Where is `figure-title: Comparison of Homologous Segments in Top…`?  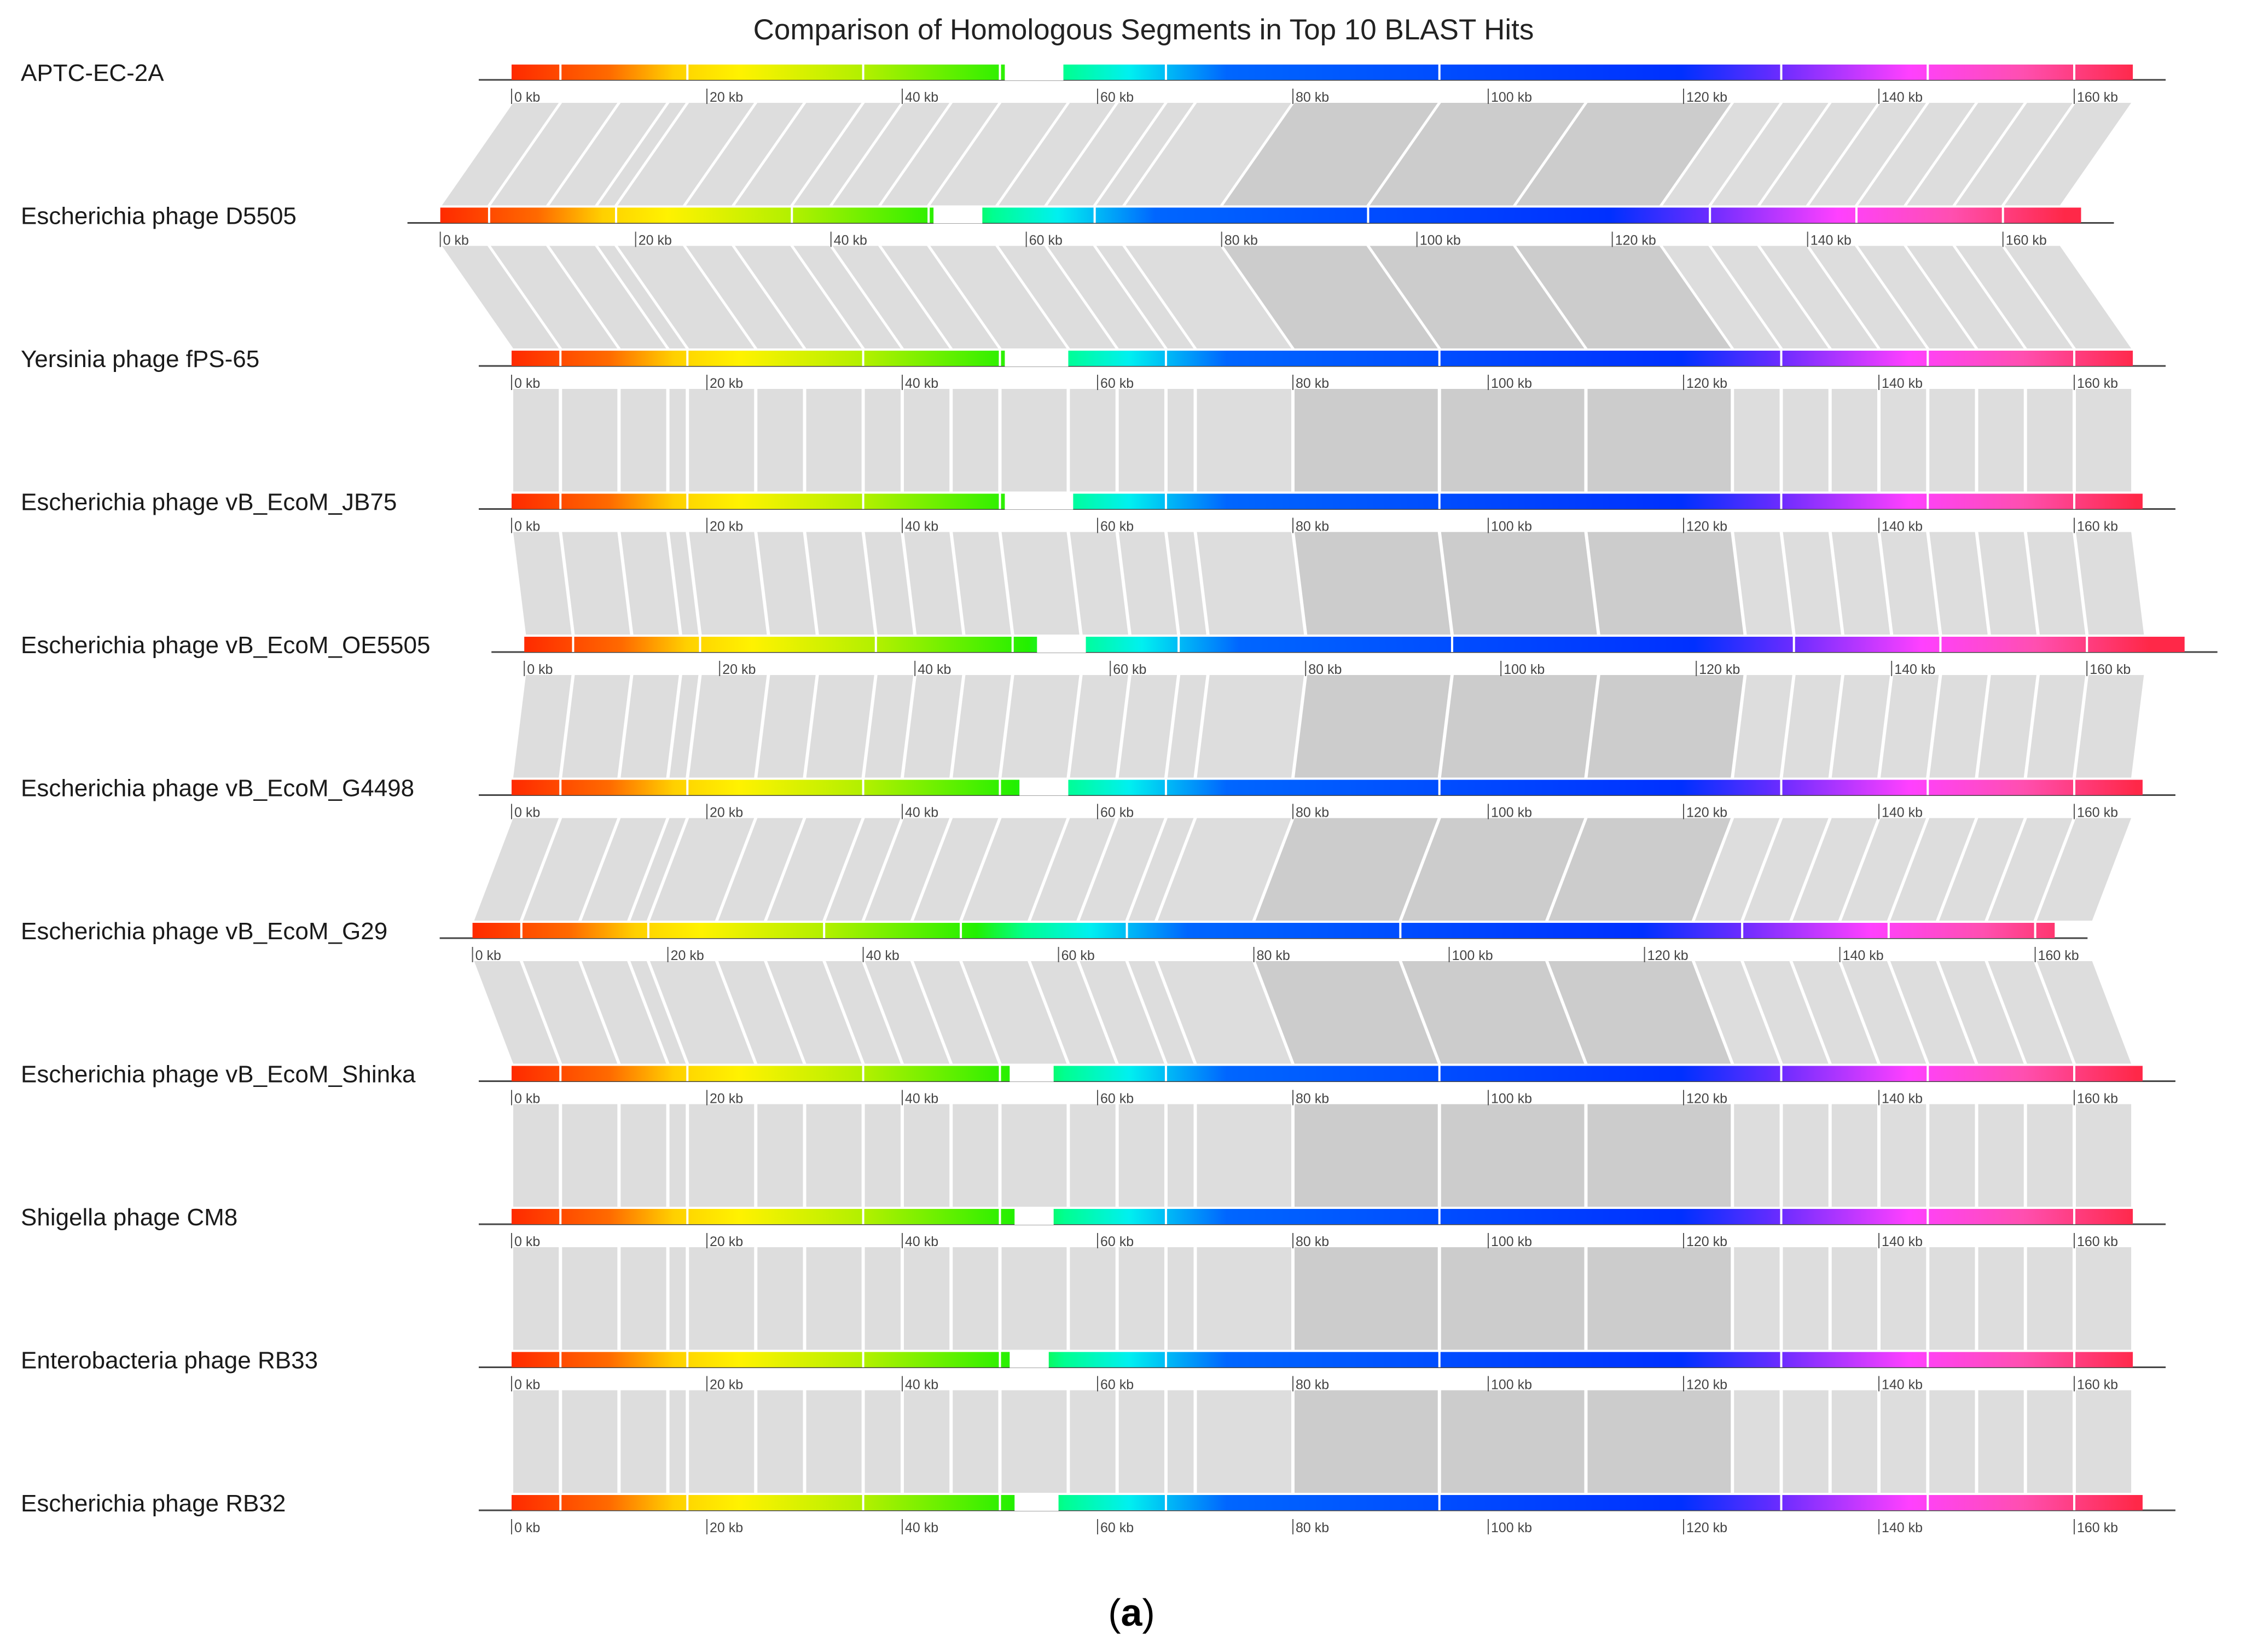
figure-title: Comparison of Homologous Segments in Top… is located at coordinates (1143, 30).